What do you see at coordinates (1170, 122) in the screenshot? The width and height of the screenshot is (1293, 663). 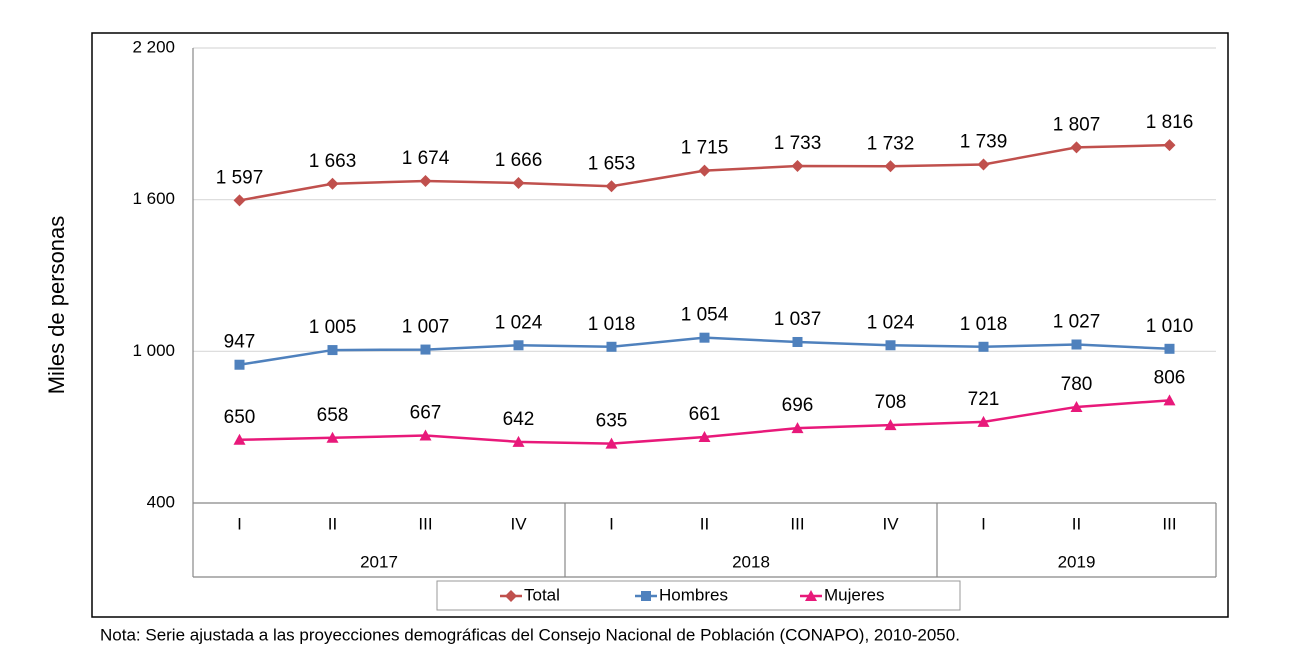 I see `data-label: 1 816` at bounding box center [1170, 122].